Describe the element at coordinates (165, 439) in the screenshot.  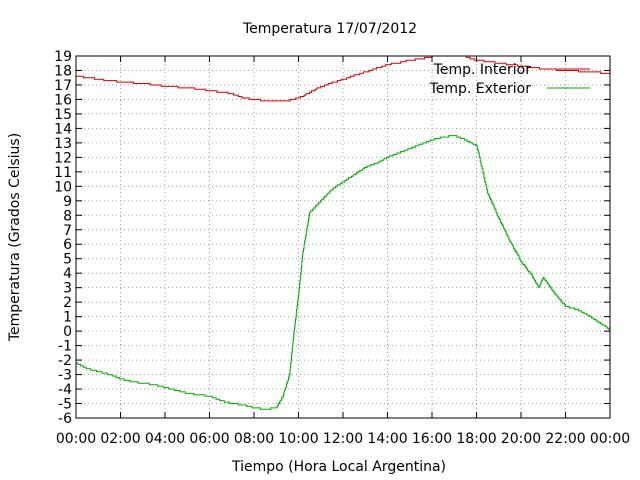
I see `x-tick-label: 04:00` at that location.